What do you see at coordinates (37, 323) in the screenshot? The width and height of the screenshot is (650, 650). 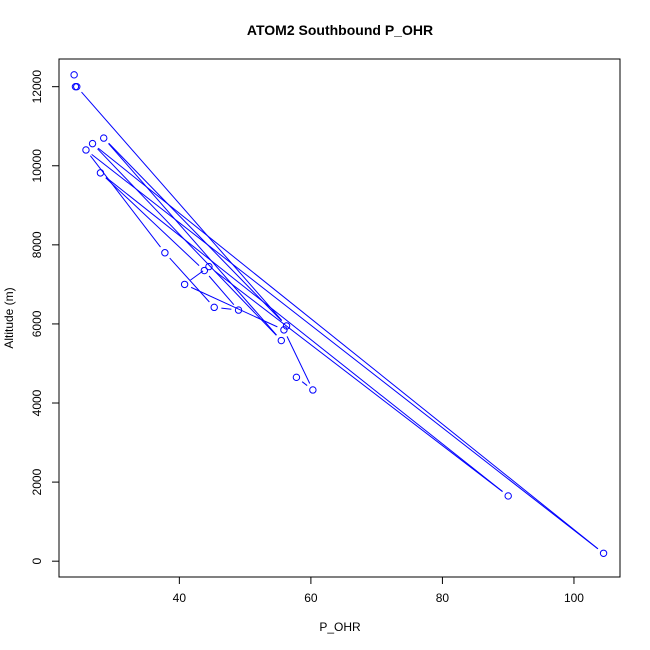 I see `y-tick-label: 6000` at bounding box center [37, 323].